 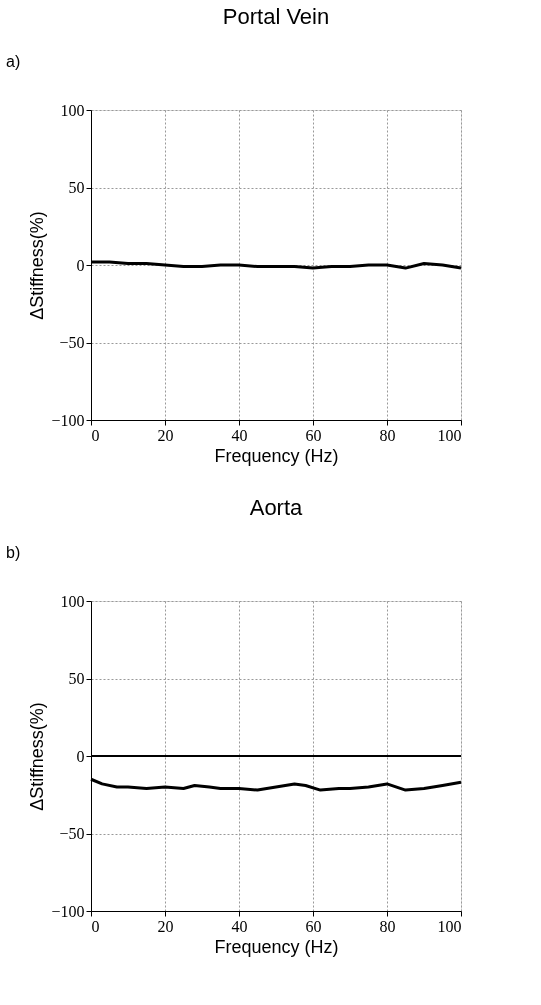 What do you see at coordinates (276, 16) in the screenshot?
I see `chart-title: Portal Vein` at bounding box center [276, 16].